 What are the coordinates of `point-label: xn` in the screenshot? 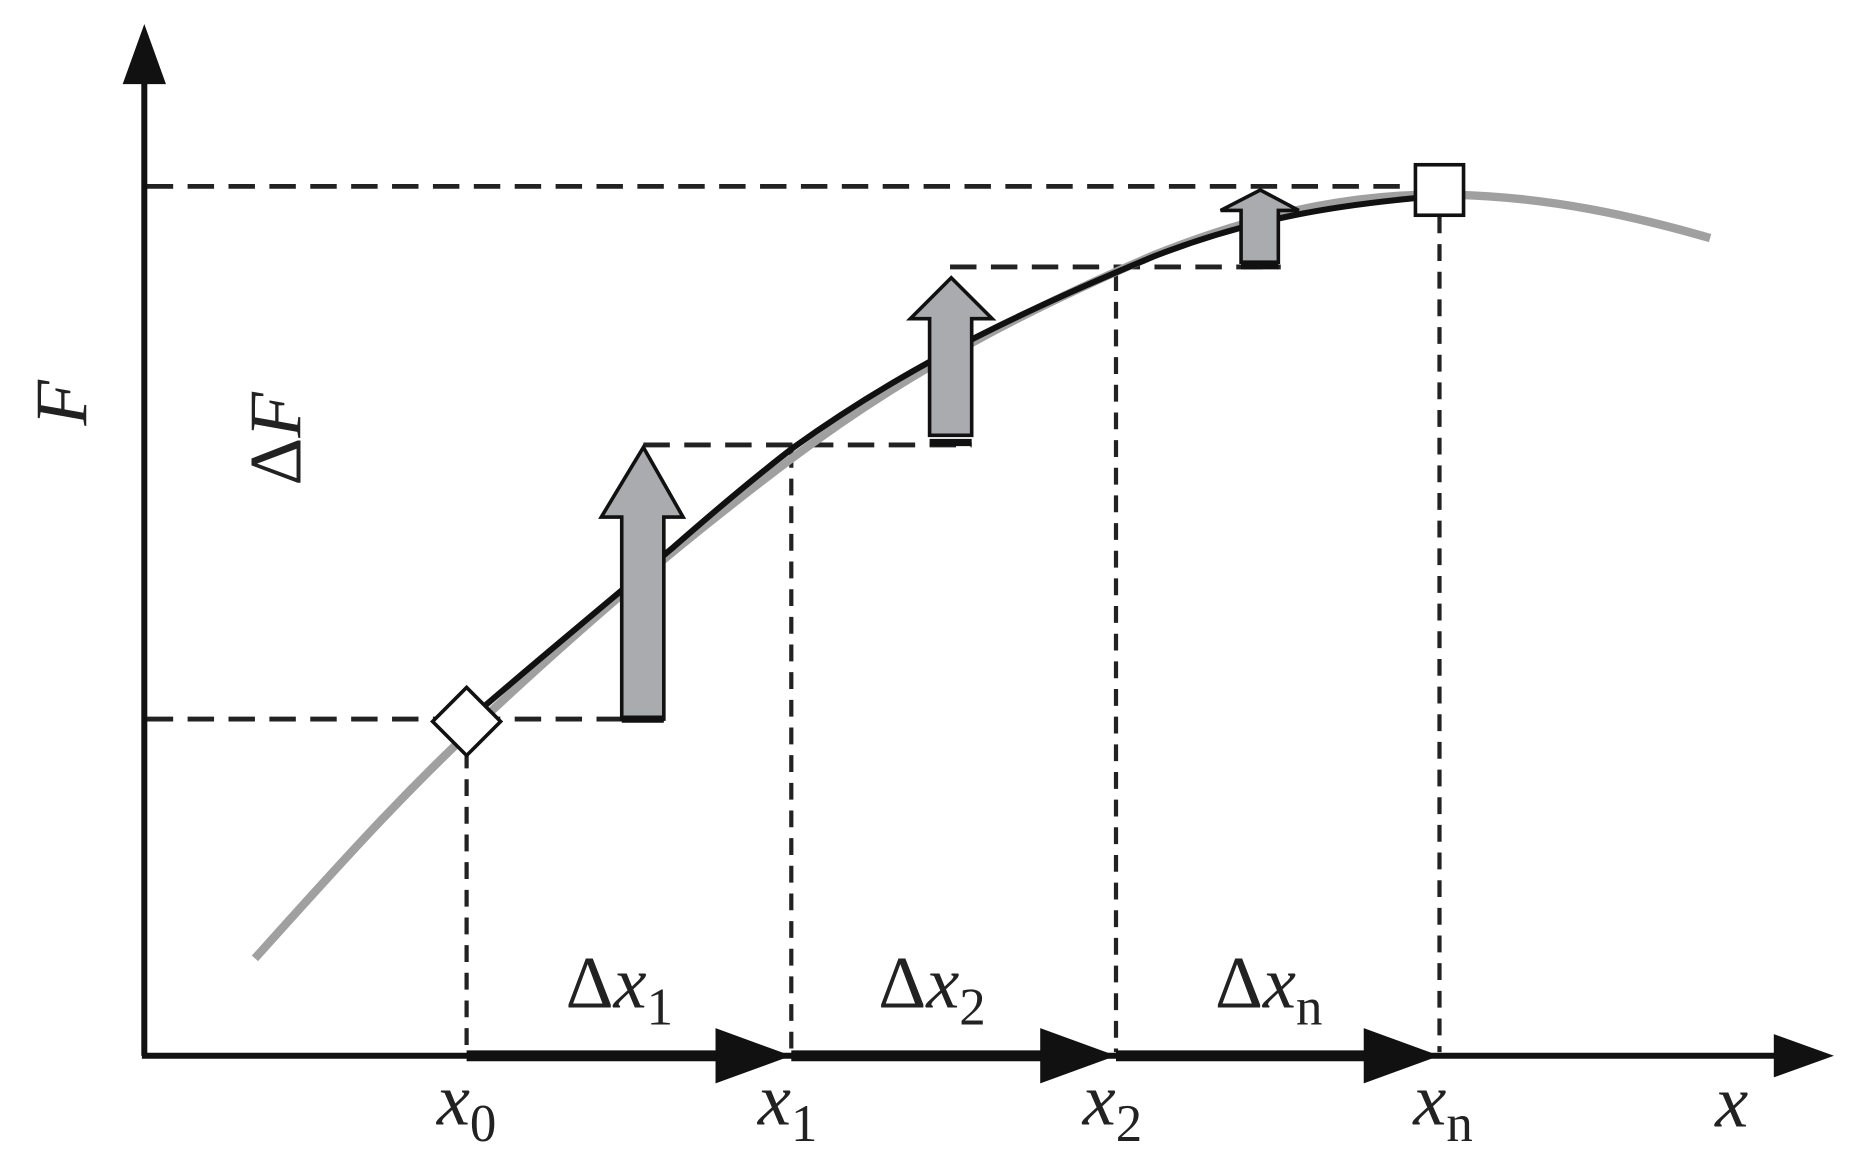 It's located at (1442, 1106).